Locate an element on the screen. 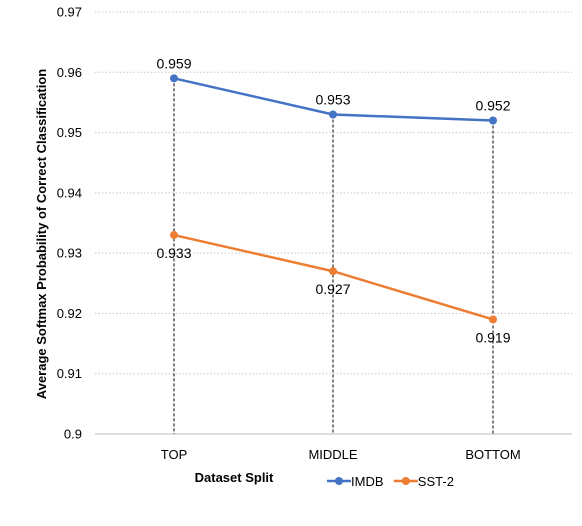 This screenshot has height=526, width=582. y-tick-label: 0.95 is located at coordinates (69, 132).